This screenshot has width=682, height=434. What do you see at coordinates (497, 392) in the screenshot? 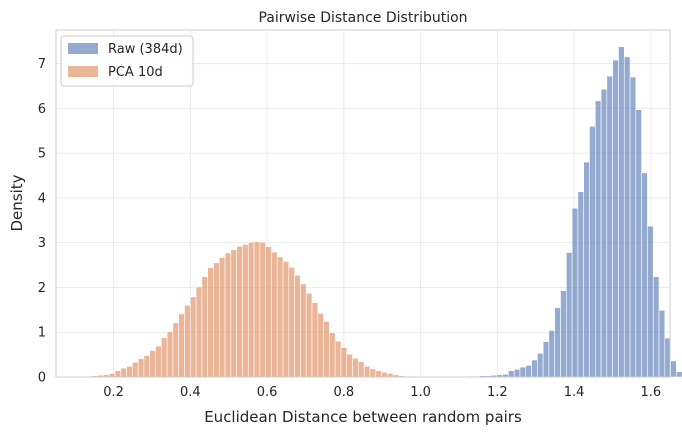
I see `x-tick-label: 1.2` at bounding box center [497, 392].